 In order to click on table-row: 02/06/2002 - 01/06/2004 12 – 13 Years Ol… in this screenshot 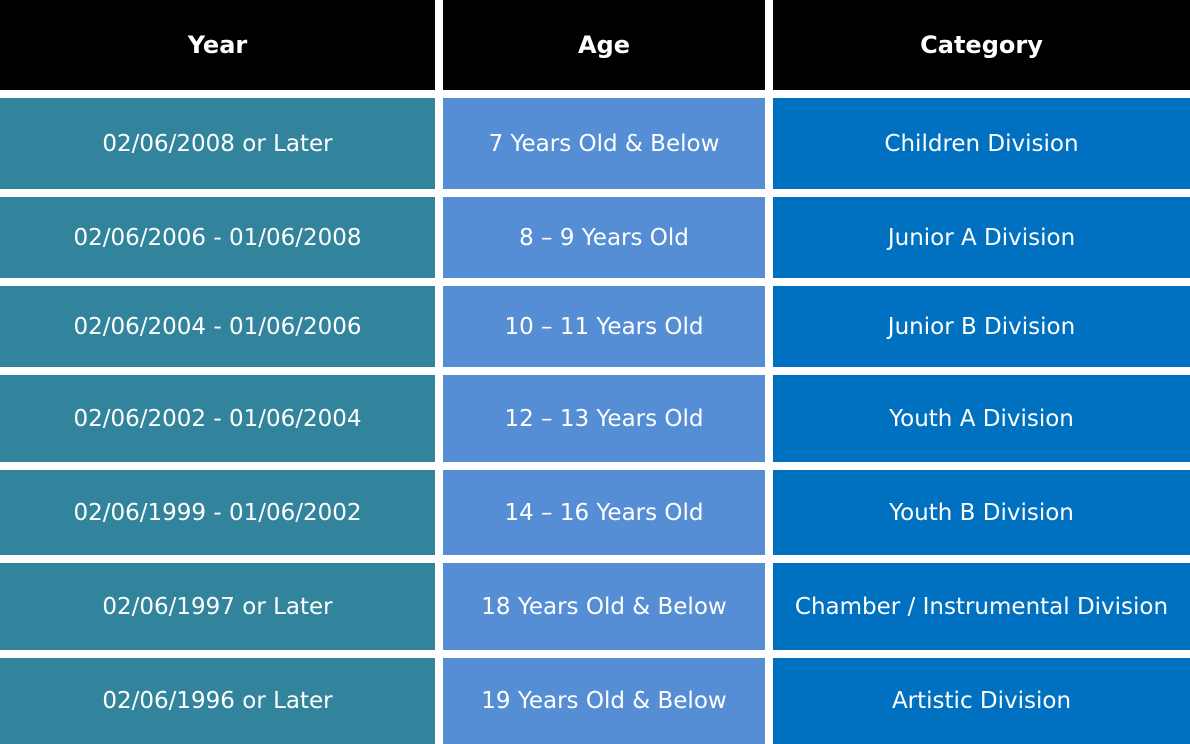, I will do `click(595, 418)`.